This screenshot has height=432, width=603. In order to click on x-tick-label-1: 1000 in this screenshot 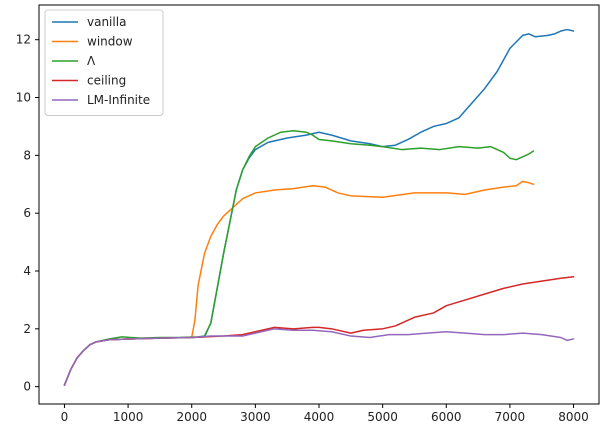, I will do `click(128, 417)`.